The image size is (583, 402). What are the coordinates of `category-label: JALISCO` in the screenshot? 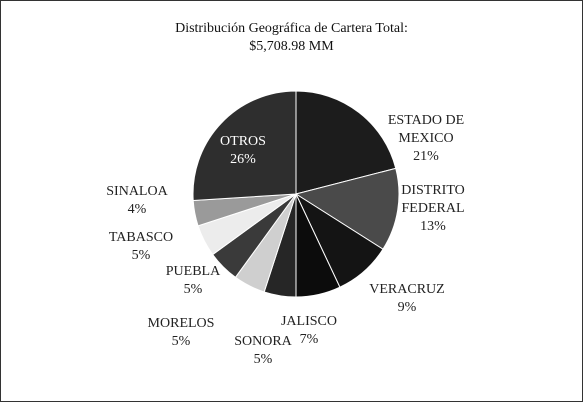 It's located at (308, 321).